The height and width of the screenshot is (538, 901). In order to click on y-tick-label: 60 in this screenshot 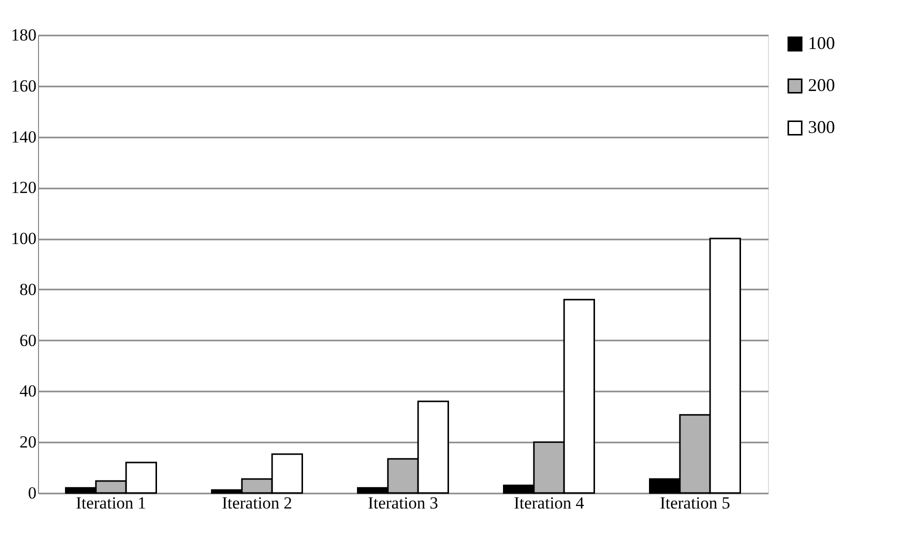, I will do `click(28, 340)`.